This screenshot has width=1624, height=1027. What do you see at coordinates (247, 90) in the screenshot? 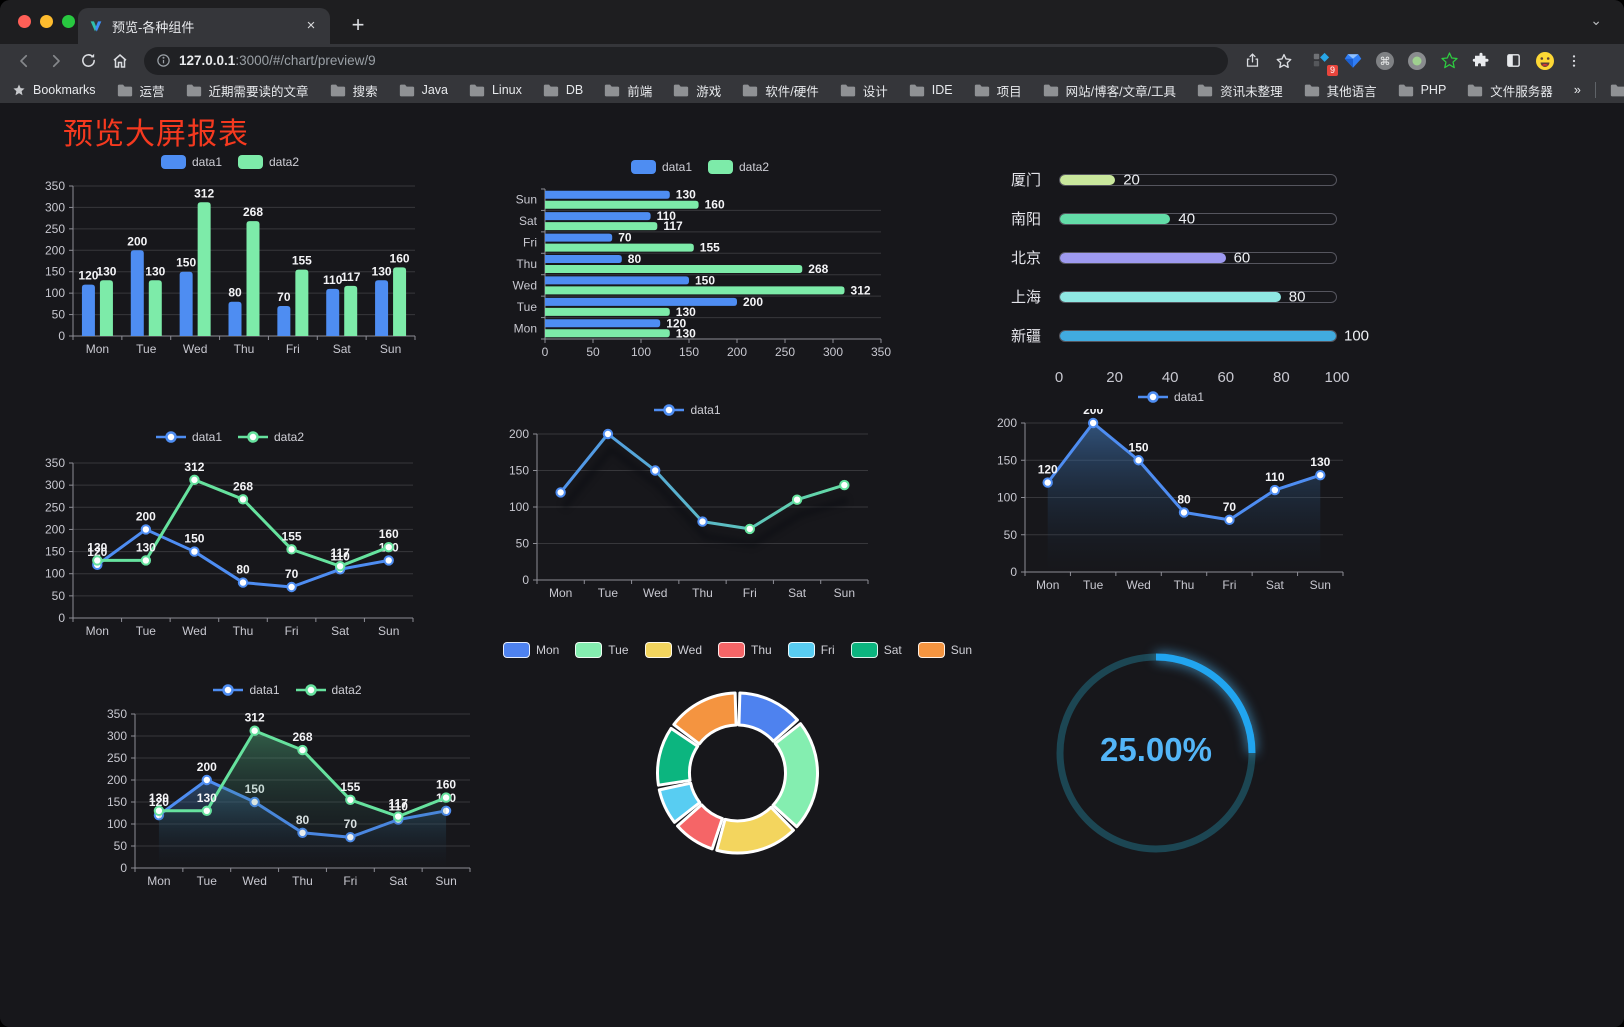
I see `bookmark-folder-item: 近期需要读的文章` at bounding box center [247, 90].